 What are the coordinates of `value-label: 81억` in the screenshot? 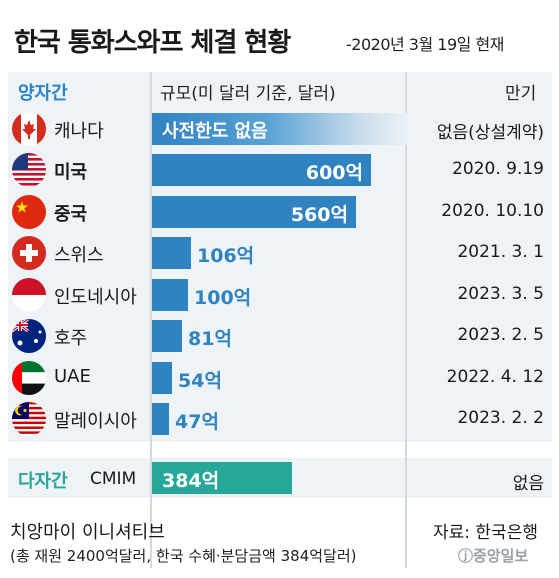 It's located at (210, 339).